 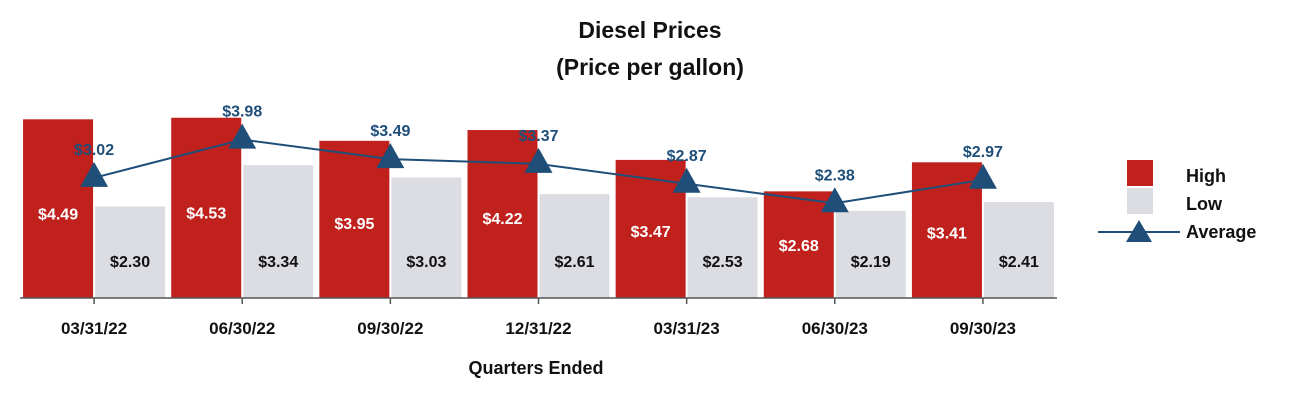 I want to click on chart-subtitle: (Price per gallon), so click(x=650, y=67).